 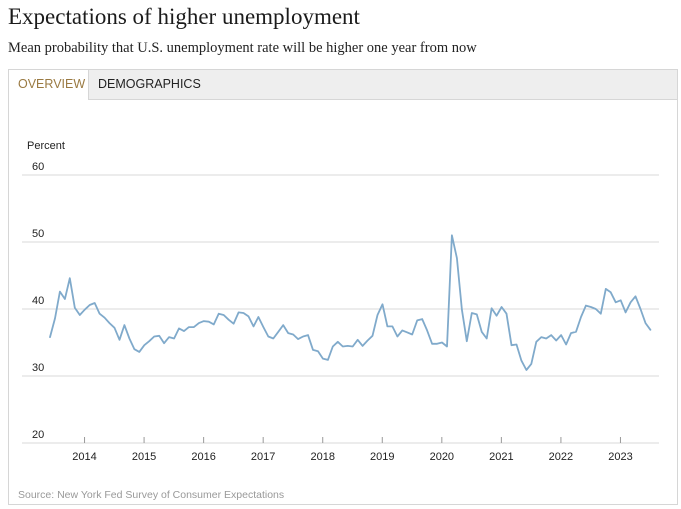 What do you see at coordinates (38, 234) in the screenshot?
I see `y-tick-label: 50` at bounding box center [38, 234].